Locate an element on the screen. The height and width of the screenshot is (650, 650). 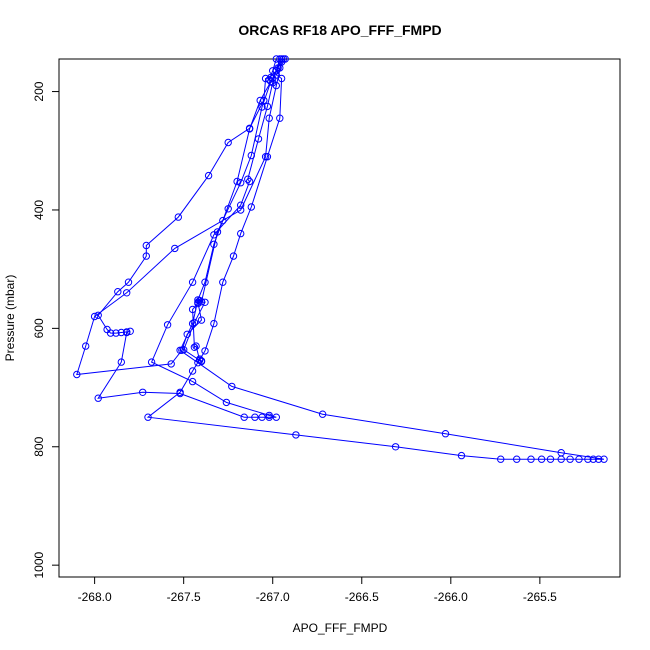
x-tick-label: -266.5 is located at coordinates (362, 597).